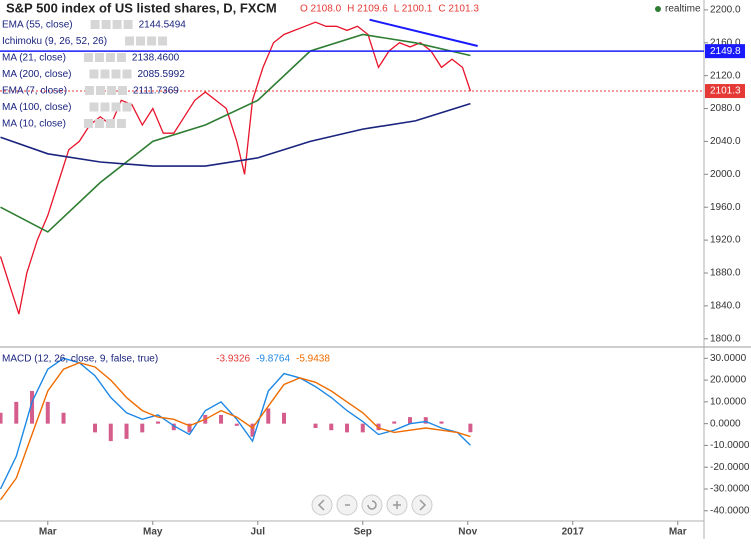  I want to click on price-label: 2149.8, so click(725, 51).